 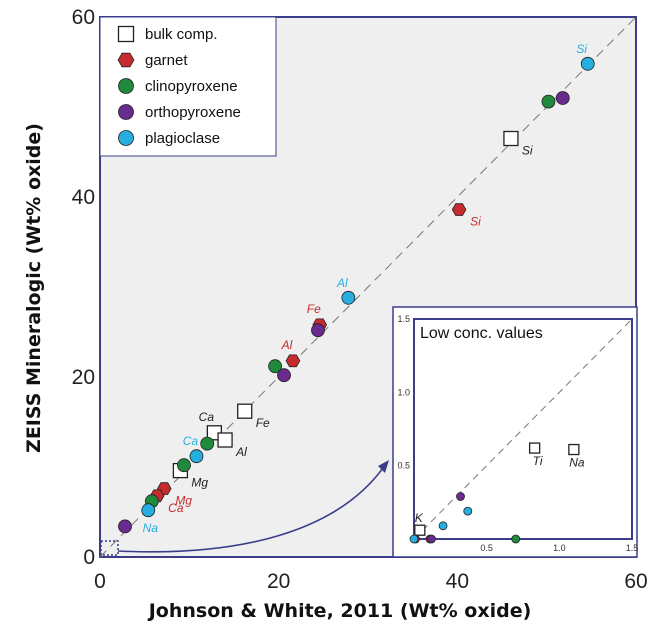 What do you see at coordinates (632, 548) in the screenshot?
I see `inset-x-tick-label: 1.5` at bounding box center [632, 548].